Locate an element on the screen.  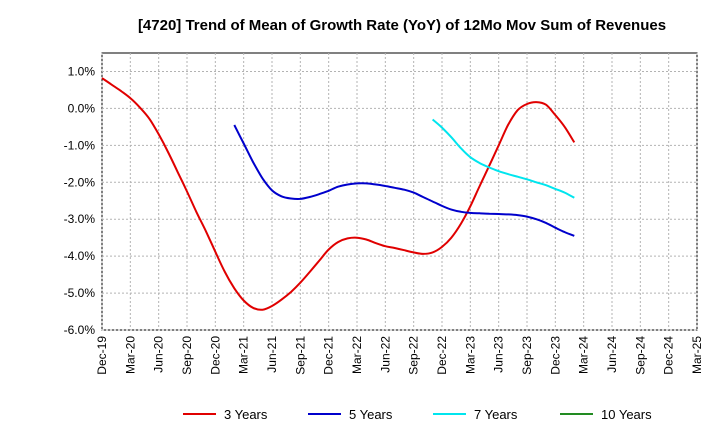
legend-item-10-years: 10 Years is located at coordinates (606, 414).